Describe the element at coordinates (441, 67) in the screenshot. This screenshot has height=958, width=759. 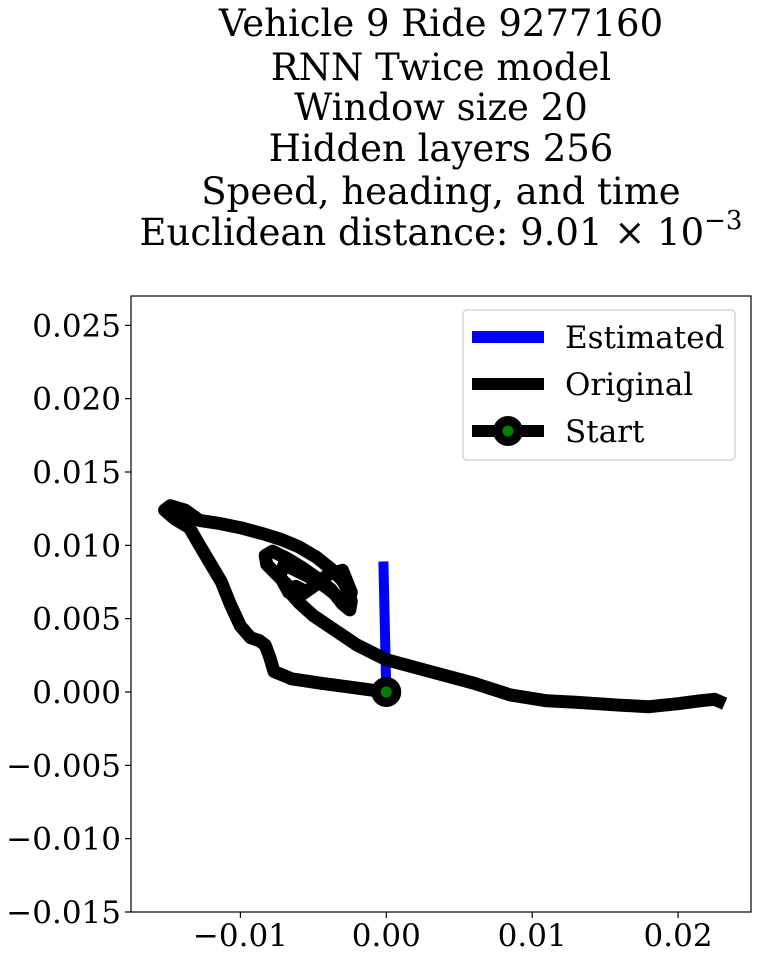
I see `title-line: RNN Twice model` at that location.